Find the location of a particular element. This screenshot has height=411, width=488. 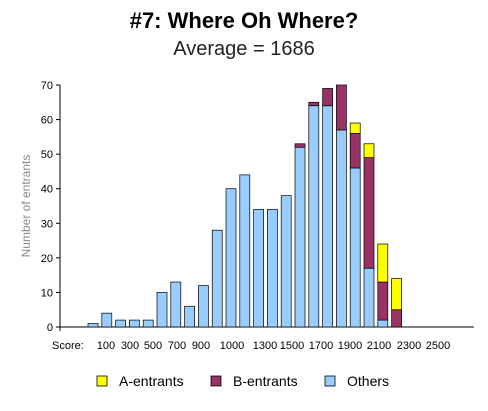

bar-others-2000 is located at coordinates (355, 247).